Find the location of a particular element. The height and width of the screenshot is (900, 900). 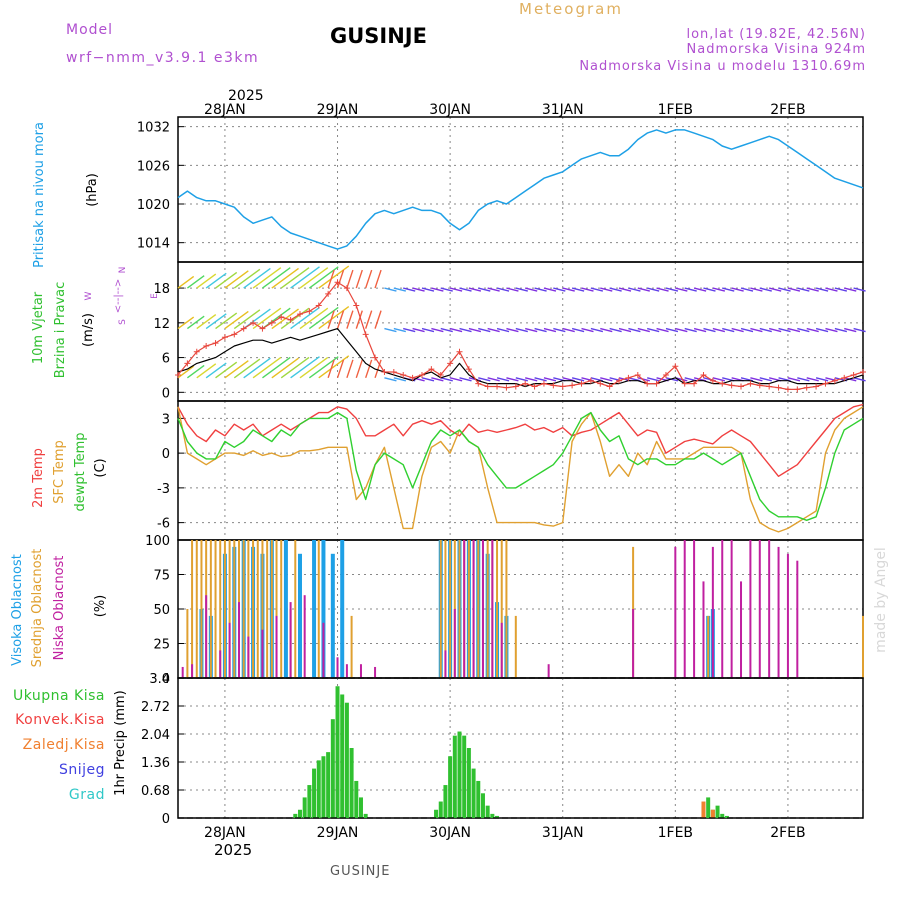

pressure-panel: 1014 1020 1026 1032 is located at coordinates (500, 189).